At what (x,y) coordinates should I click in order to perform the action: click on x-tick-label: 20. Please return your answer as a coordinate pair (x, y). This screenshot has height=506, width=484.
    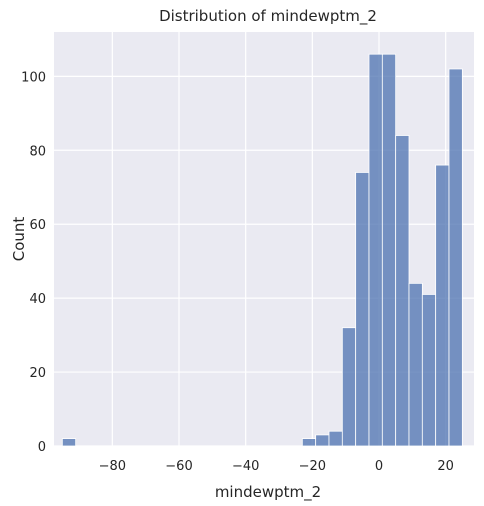
    Looking at the image, I should click on (445, 466).